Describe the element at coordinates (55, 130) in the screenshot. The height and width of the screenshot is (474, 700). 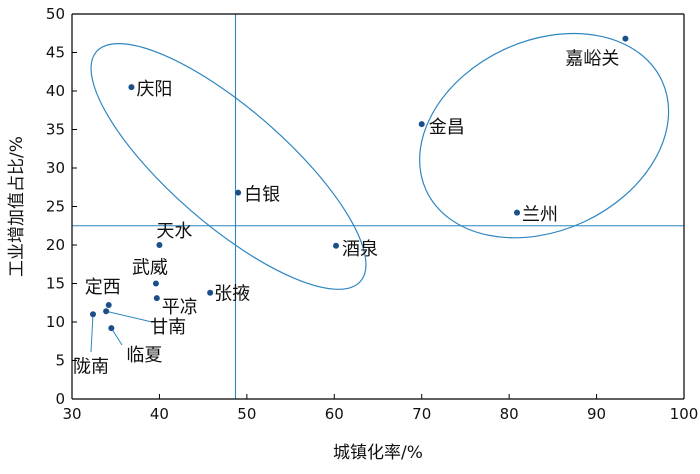
I see `y-tick-label: 35` at that location.